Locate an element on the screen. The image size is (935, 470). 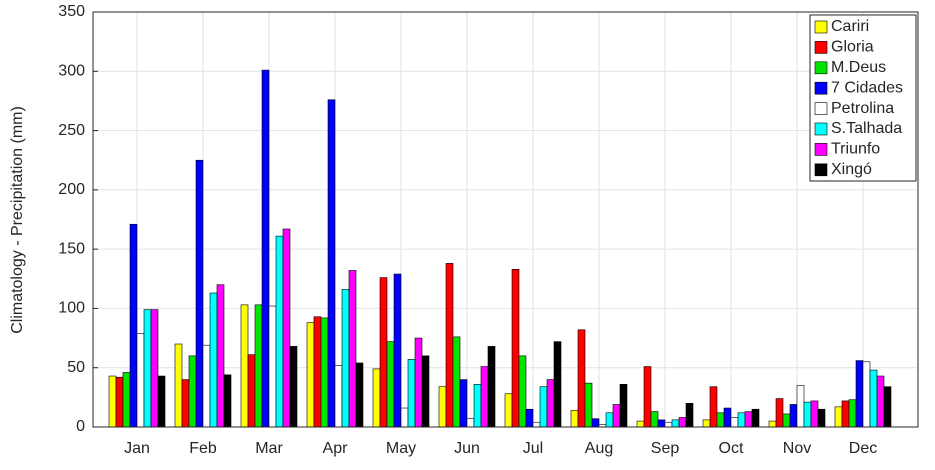
x-tick-label: Sep is located at coordinates (665, 448).